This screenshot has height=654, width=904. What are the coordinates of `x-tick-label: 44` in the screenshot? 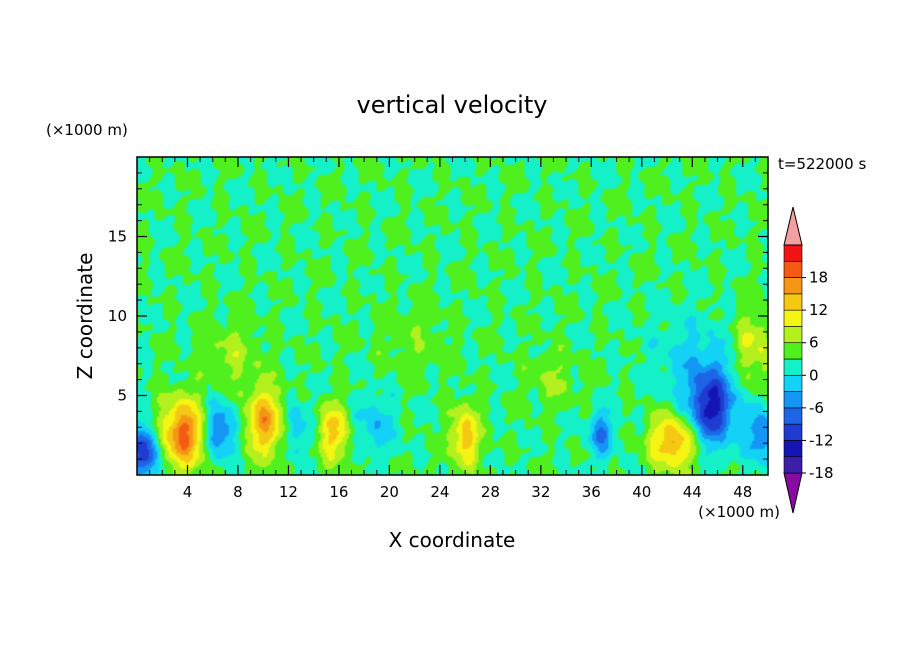 It's located at (692, 492).